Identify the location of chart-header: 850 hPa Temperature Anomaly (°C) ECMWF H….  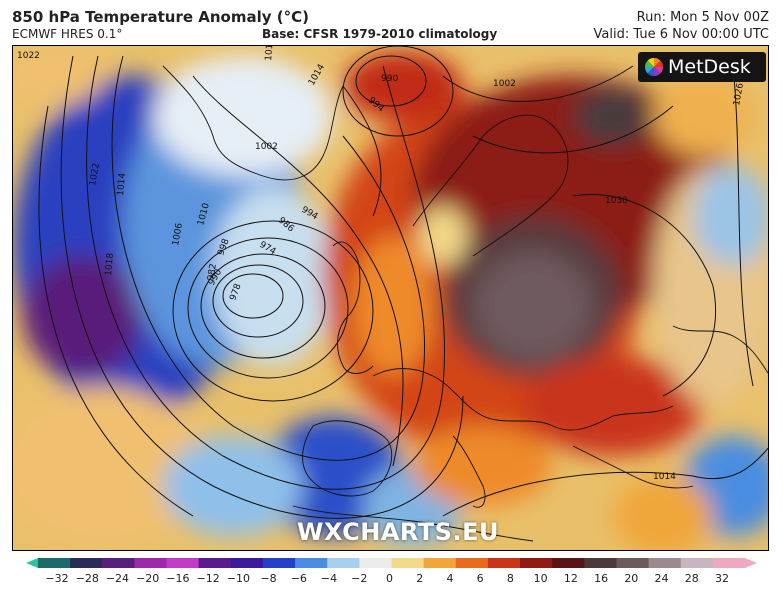
(391, 22).